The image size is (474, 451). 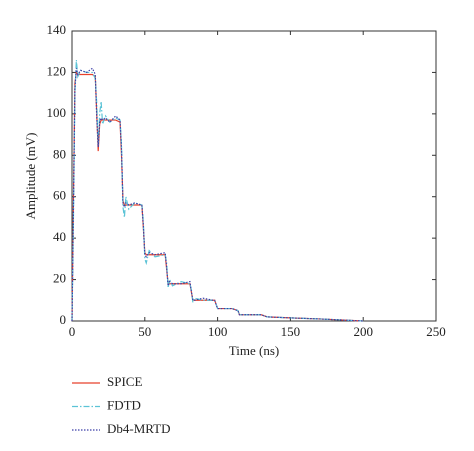 What do you see at coordinates (291, 331) in the screenshot?
I see `x-tick-label: 150` at bounding box center [291, 331].